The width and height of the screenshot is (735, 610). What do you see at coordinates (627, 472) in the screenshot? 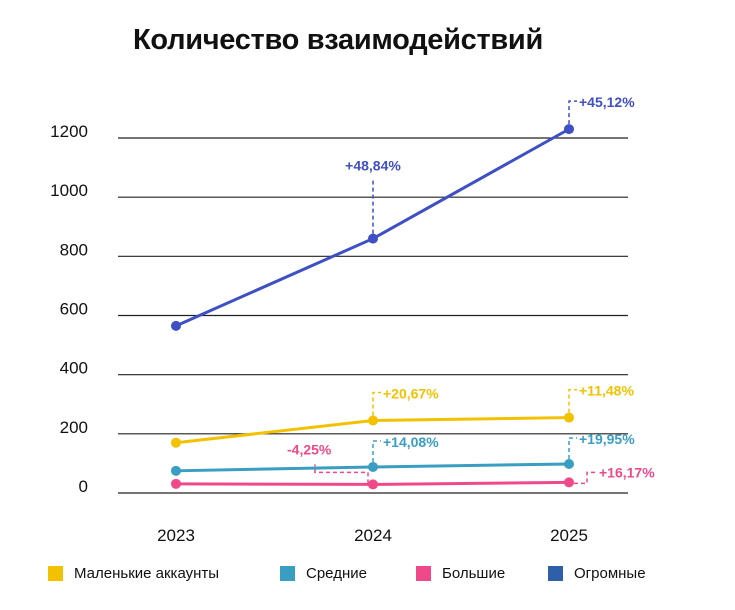
I see `annotation-label: +16,17%` at bounding box center [627, 472].